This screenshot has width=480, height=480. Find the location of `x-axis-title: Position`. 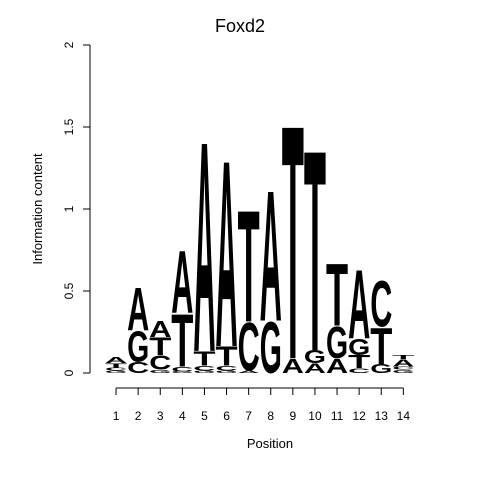

x-axis-title: Position is located at coordinates (270, 443).